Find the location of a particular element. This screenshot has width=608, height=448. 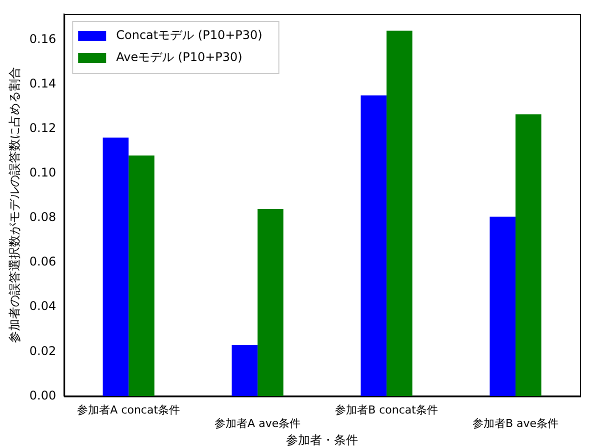

y-tick-label: 0.12 is located at coordinates (42, 127).